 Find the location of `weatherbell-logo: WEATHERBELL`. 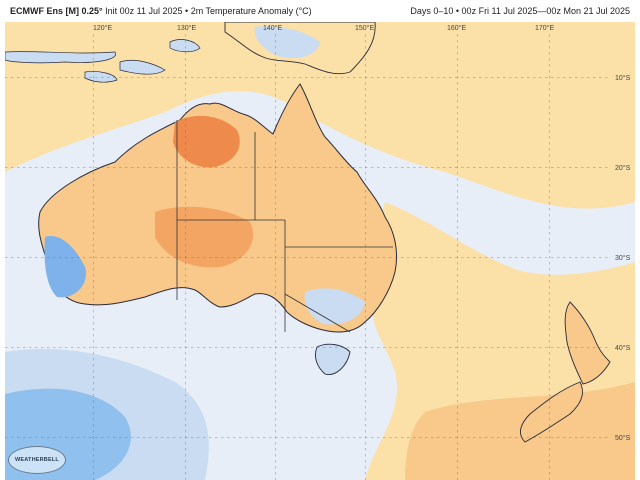

weatherbell-logo: WEATHERBELL is located at coordinates (37, 460).